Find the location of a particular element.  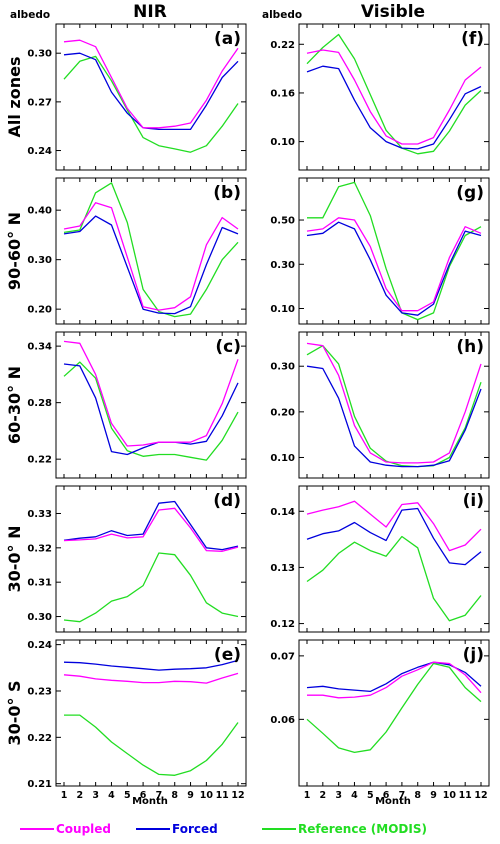

y-tick-label: 0.06 is located at coordinates (282, 720).